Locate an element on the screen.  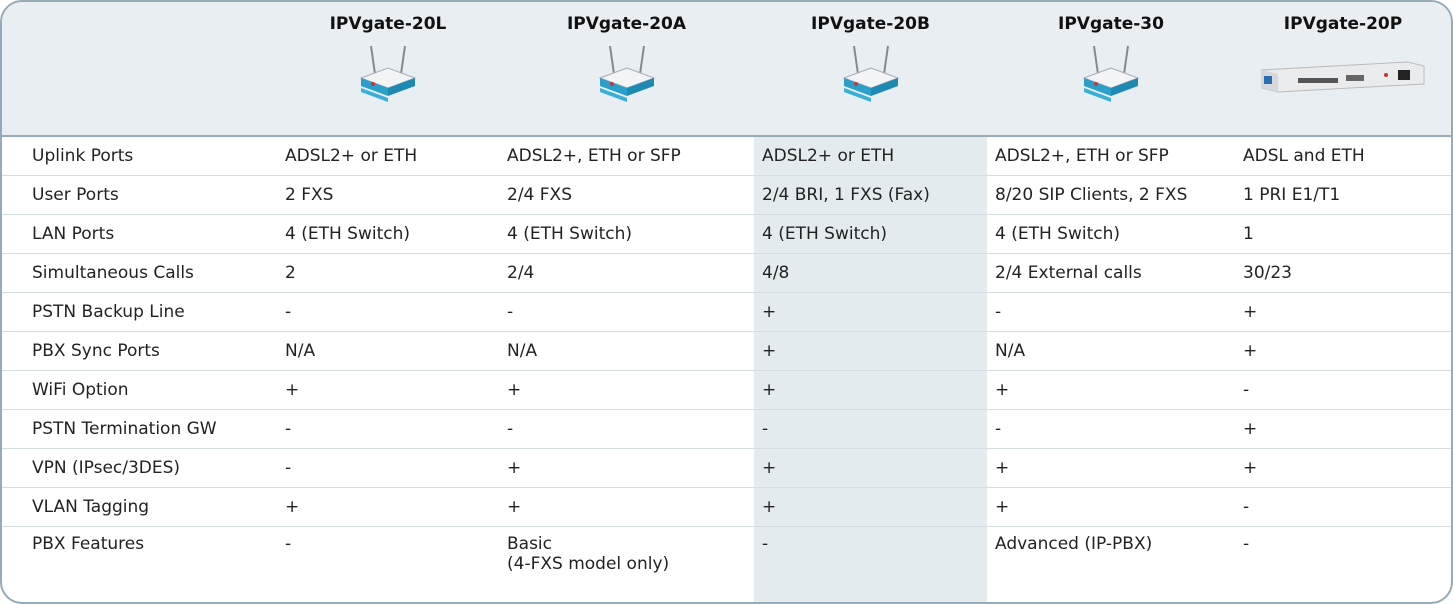
table-row: VPN (IPsec/3DES)-++++ is located at coordinates (726, 468).